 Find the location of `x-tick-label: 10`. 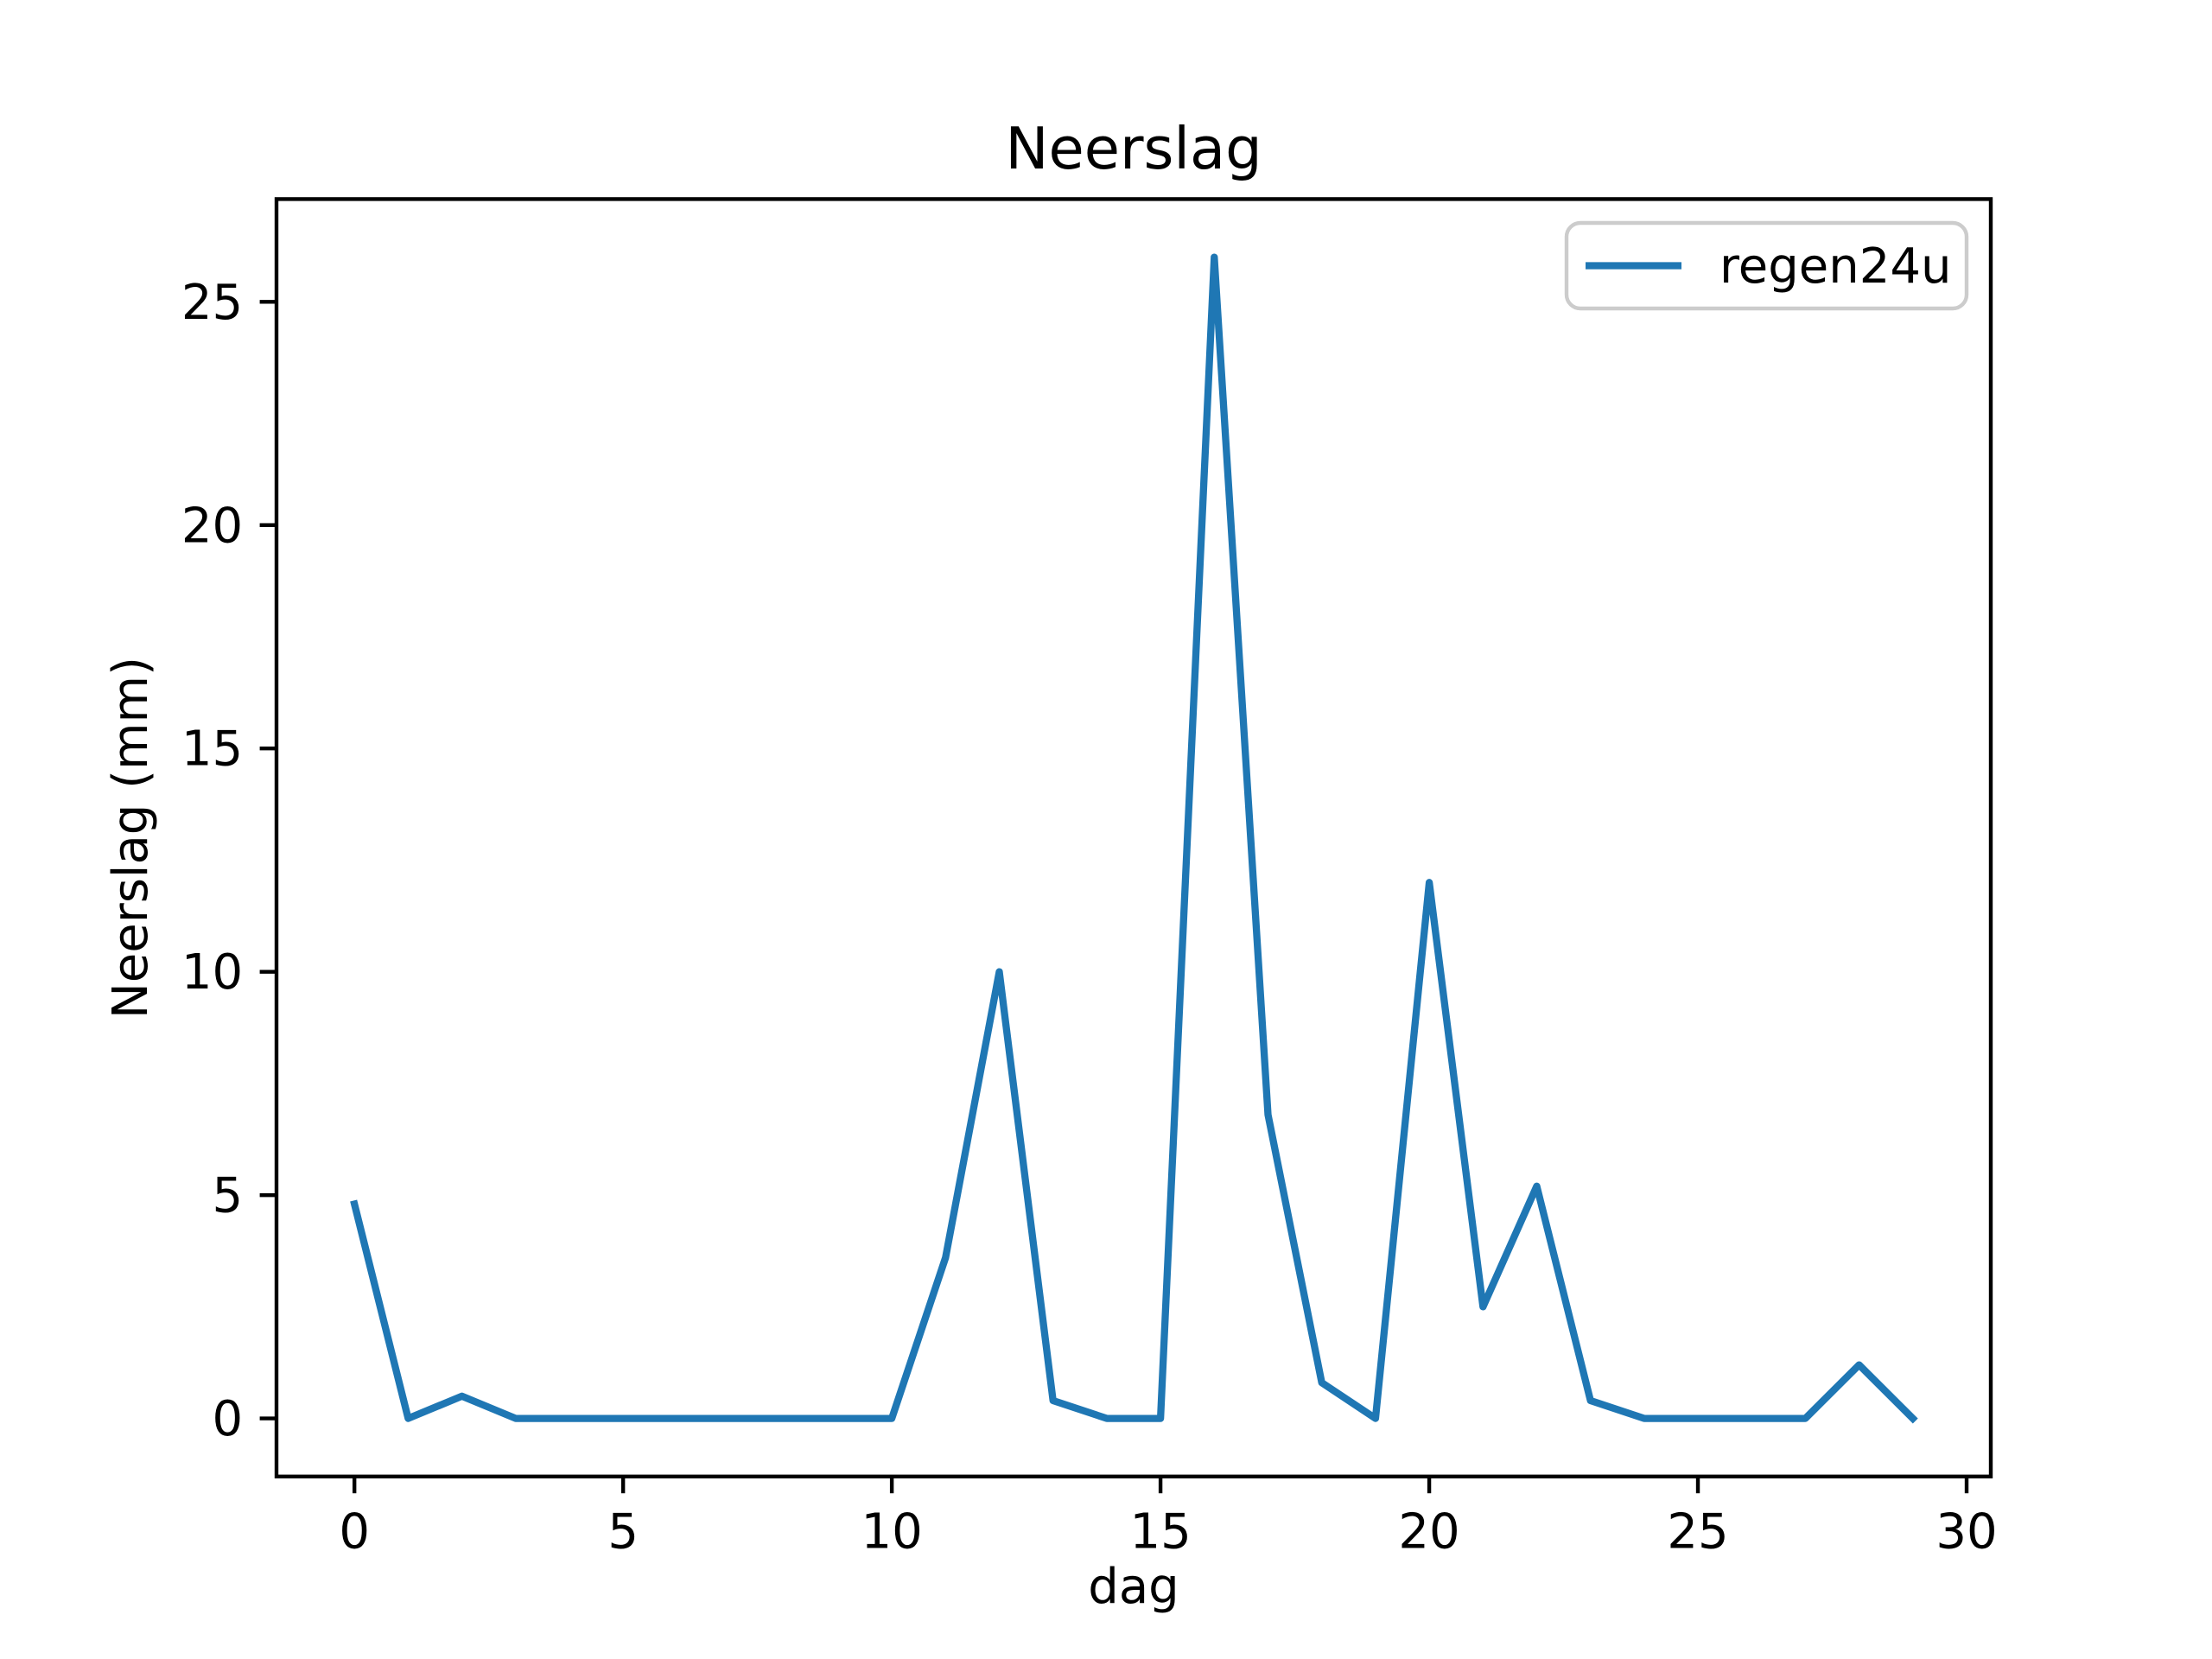

x-tick-label: 10 is located at coordinates (891, 1532).